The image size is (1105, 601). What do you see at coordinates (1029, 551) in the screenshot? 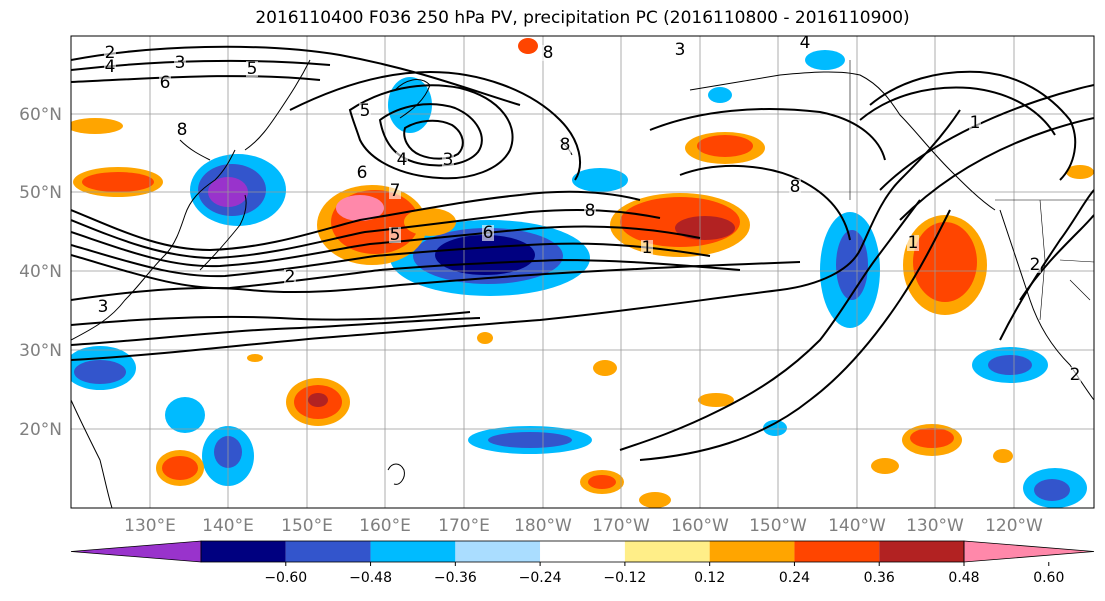
I see `colorbar-extend-high` at bounding box center [1029, 551].